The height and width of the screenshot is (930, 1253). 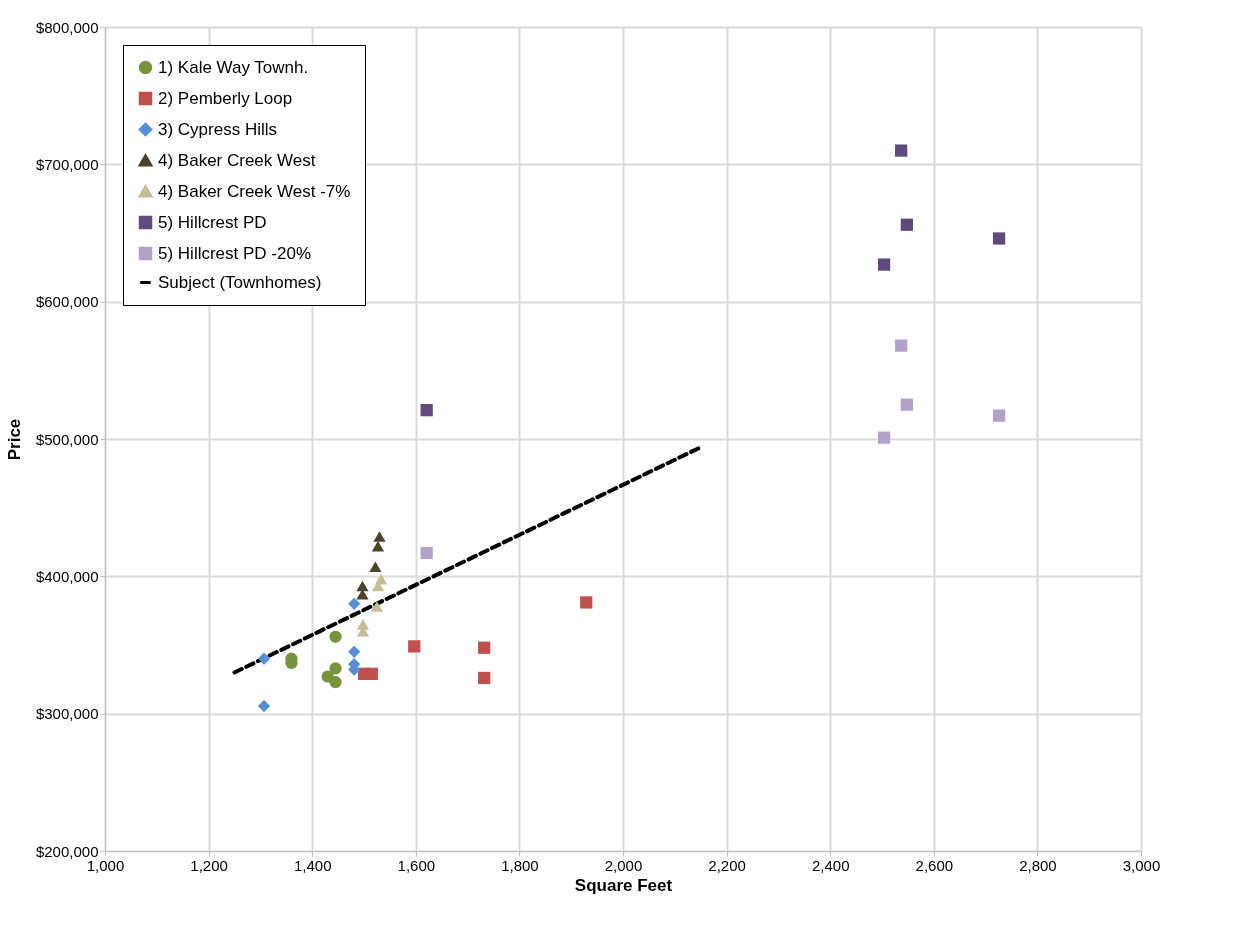 What do you see at coordinates (67, 164) in the screenshot?
I see `y-tick-label: $700,000` at bounding box center [67, 164].